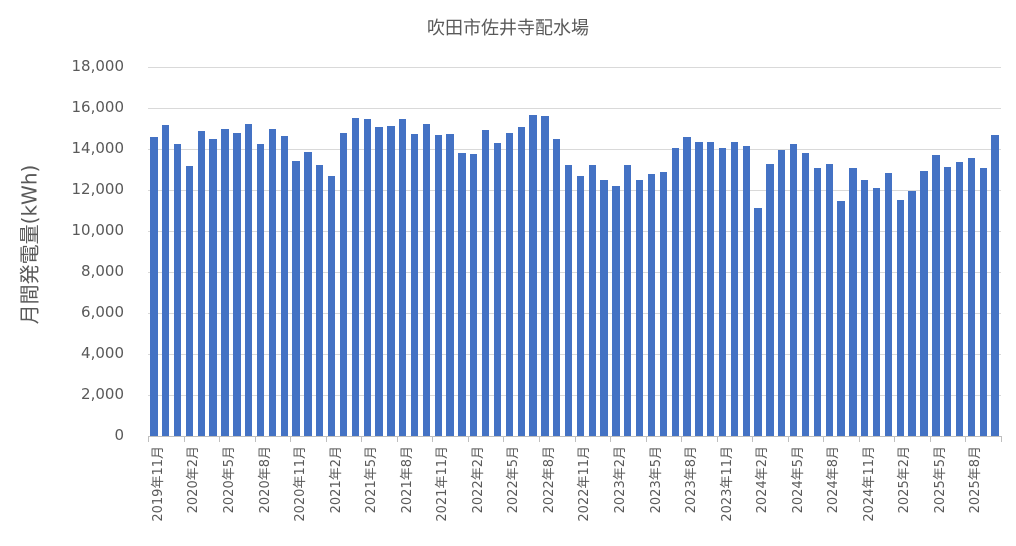 Image resolution: width=1016 pixels, height=546 pixels. Describe the element at coordinates (98, 66) in the screenshot. I see `y-tick-label: 18,000` at that location.